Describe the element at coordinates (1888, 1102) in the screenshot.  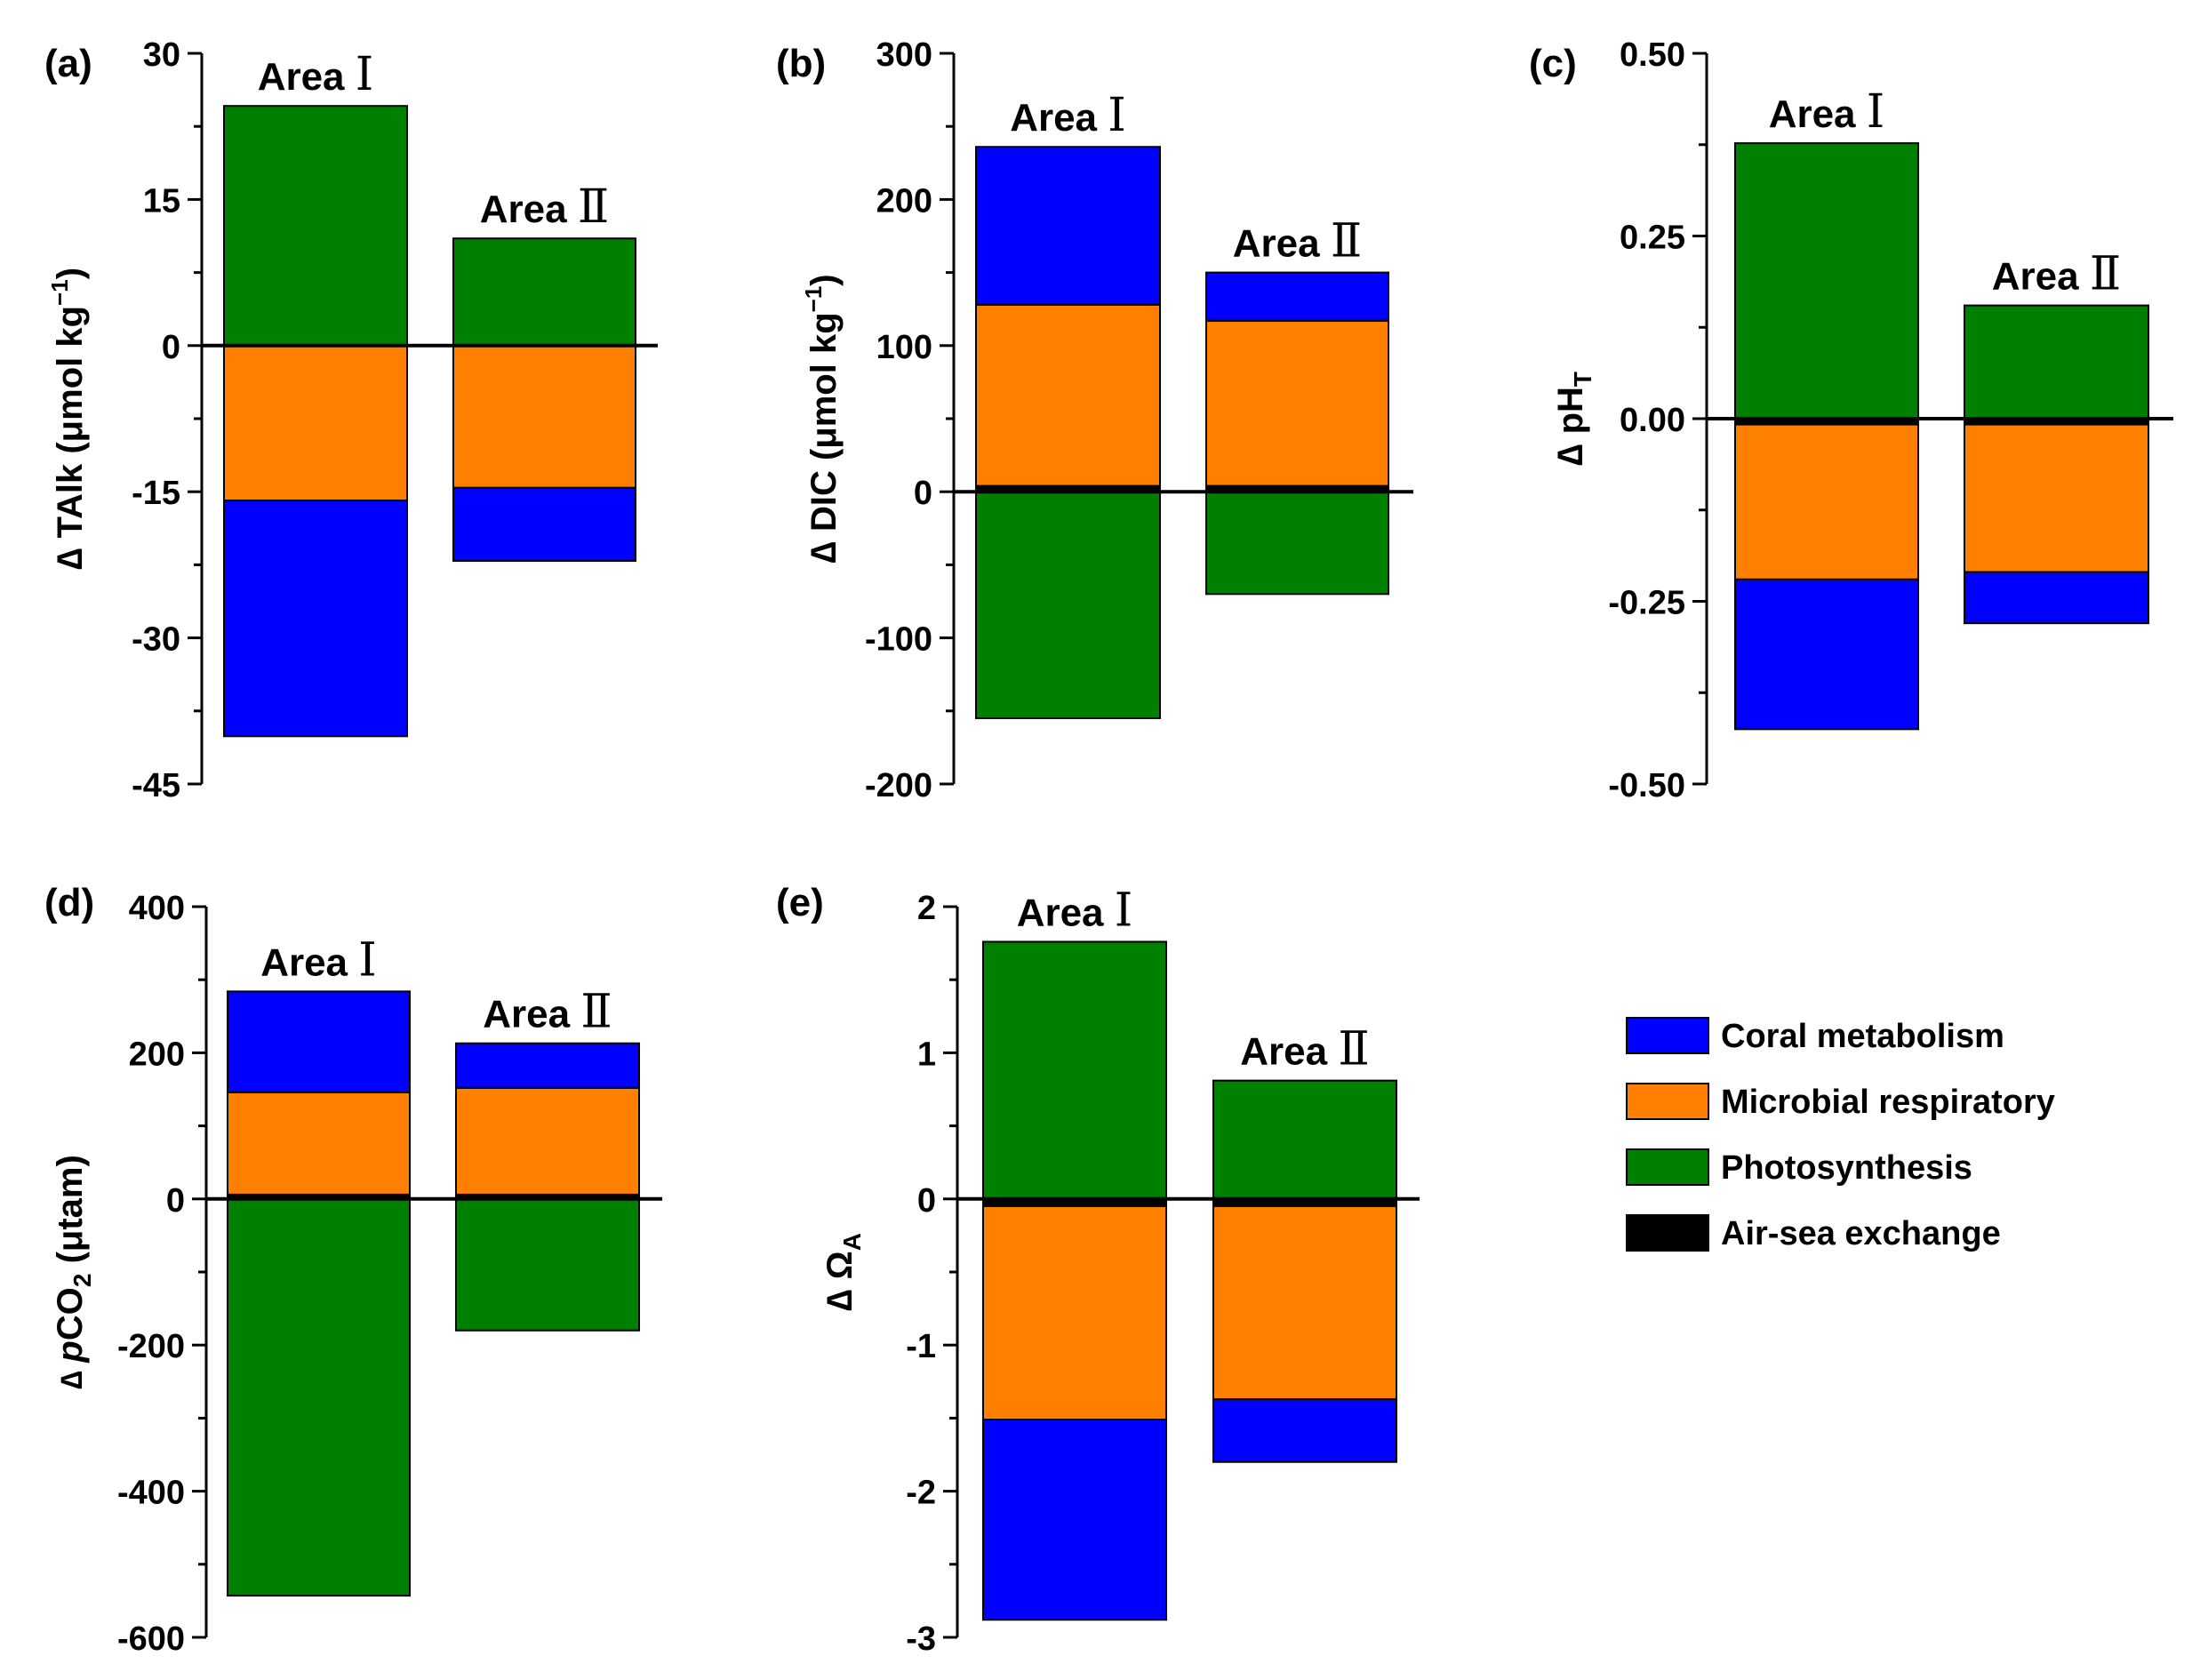
I see `legend-label: Microbial respiratory` at that location.